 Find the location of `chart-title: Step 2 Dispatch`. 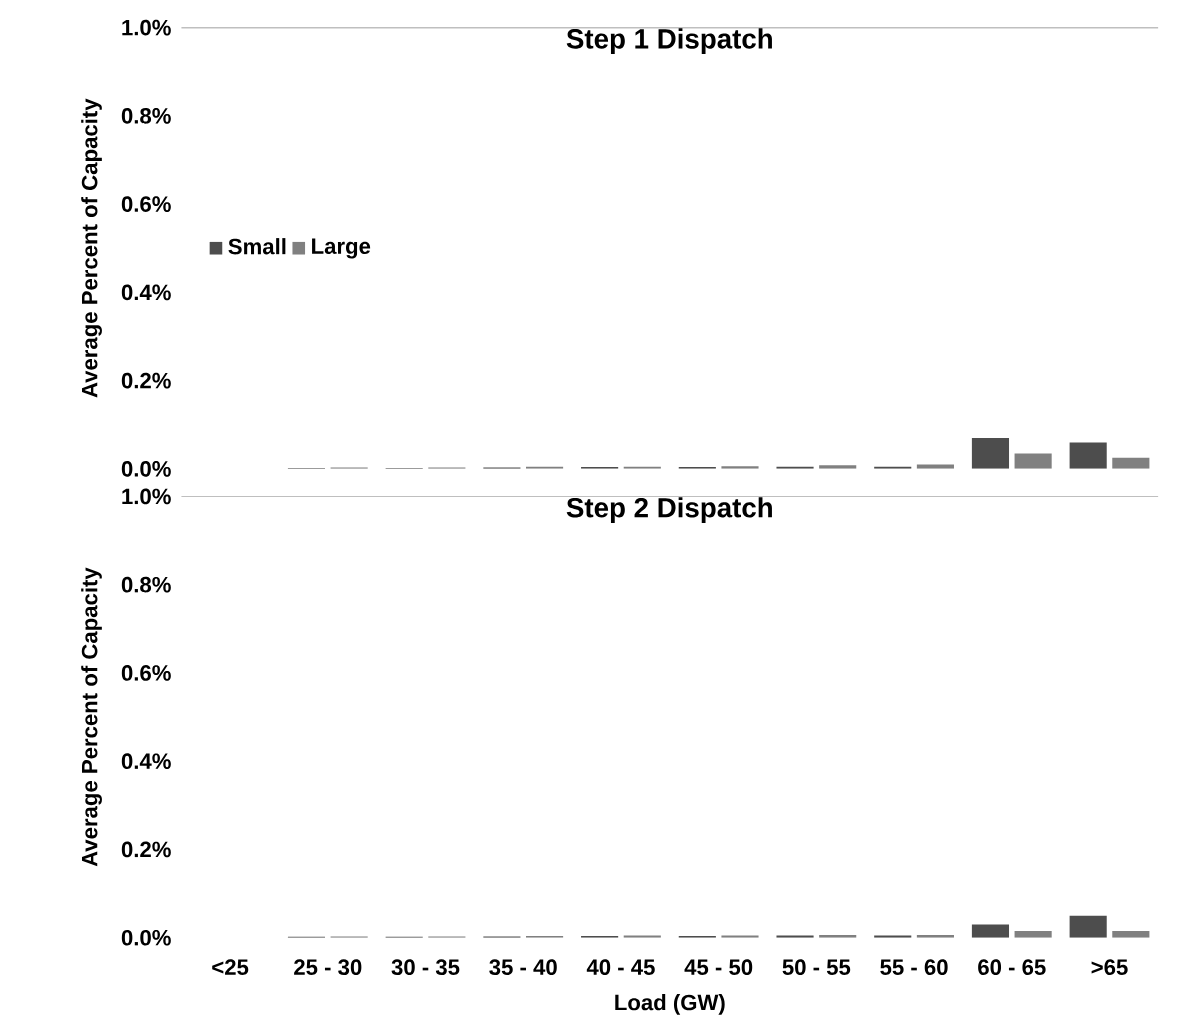

chart-title: Step 2 Dispatch is located at coordinates (669, 510).